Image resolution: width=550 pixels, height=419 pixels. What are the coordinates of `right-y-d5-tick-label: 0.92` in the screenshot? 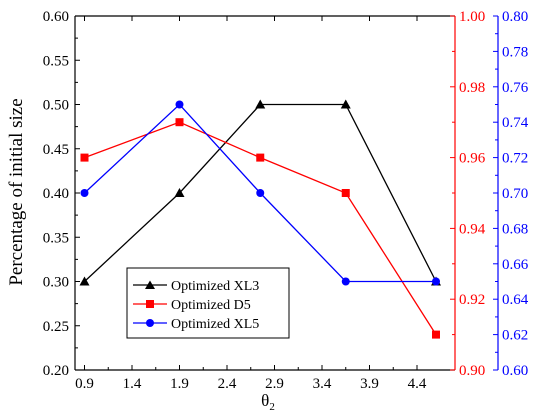 It's located at (472, 300).